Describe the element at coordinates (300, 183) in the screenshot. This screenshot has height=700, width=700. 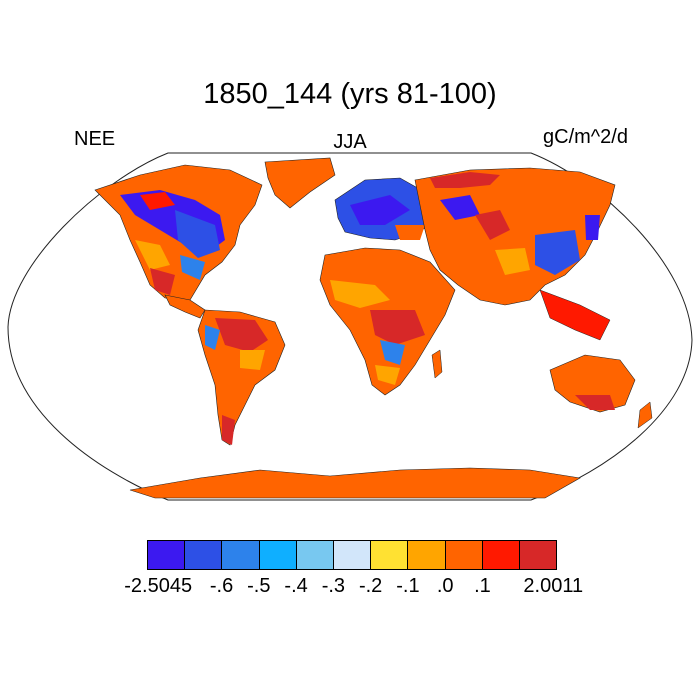
I see `greenland` at that location.